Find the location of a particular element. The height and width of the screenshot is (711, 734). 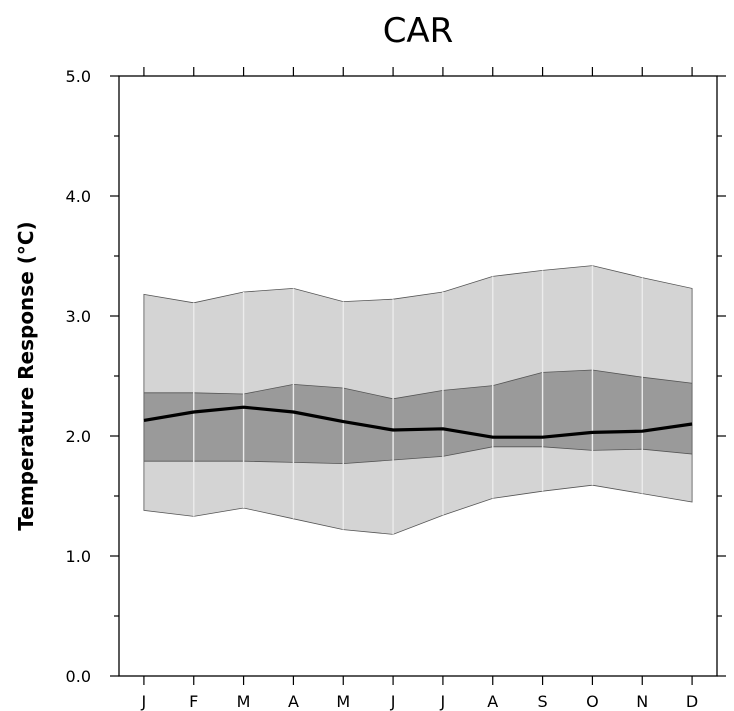

x-tick-label: S is located at coordinates (543, 701).